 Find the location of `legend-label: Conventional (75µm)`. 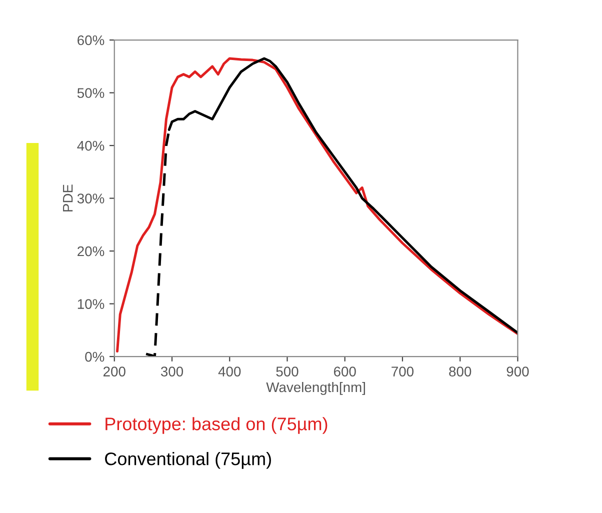

legend-label: Conventional (75µm) is located at coordinates (188, 460).